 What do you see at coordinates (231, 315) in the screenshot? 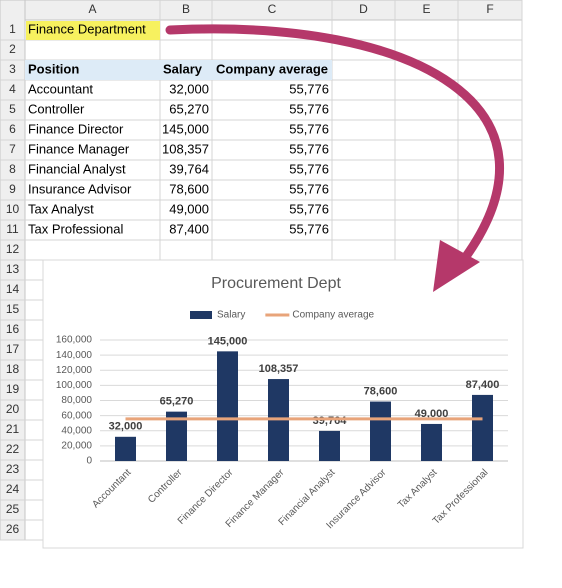
I see `legend-label: Salary` at bounding box center [231, 315].